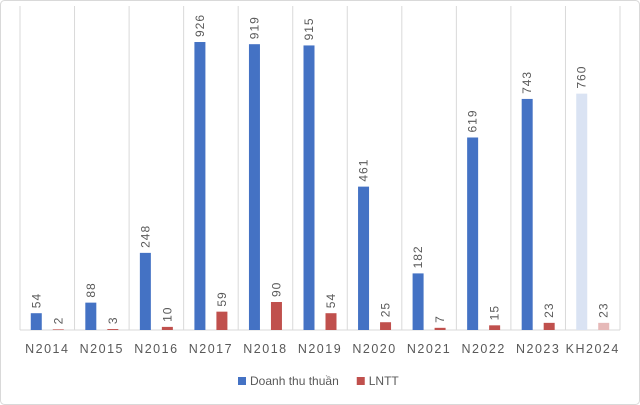  I want to click on legend-label: LNTT, so click(384, 381).